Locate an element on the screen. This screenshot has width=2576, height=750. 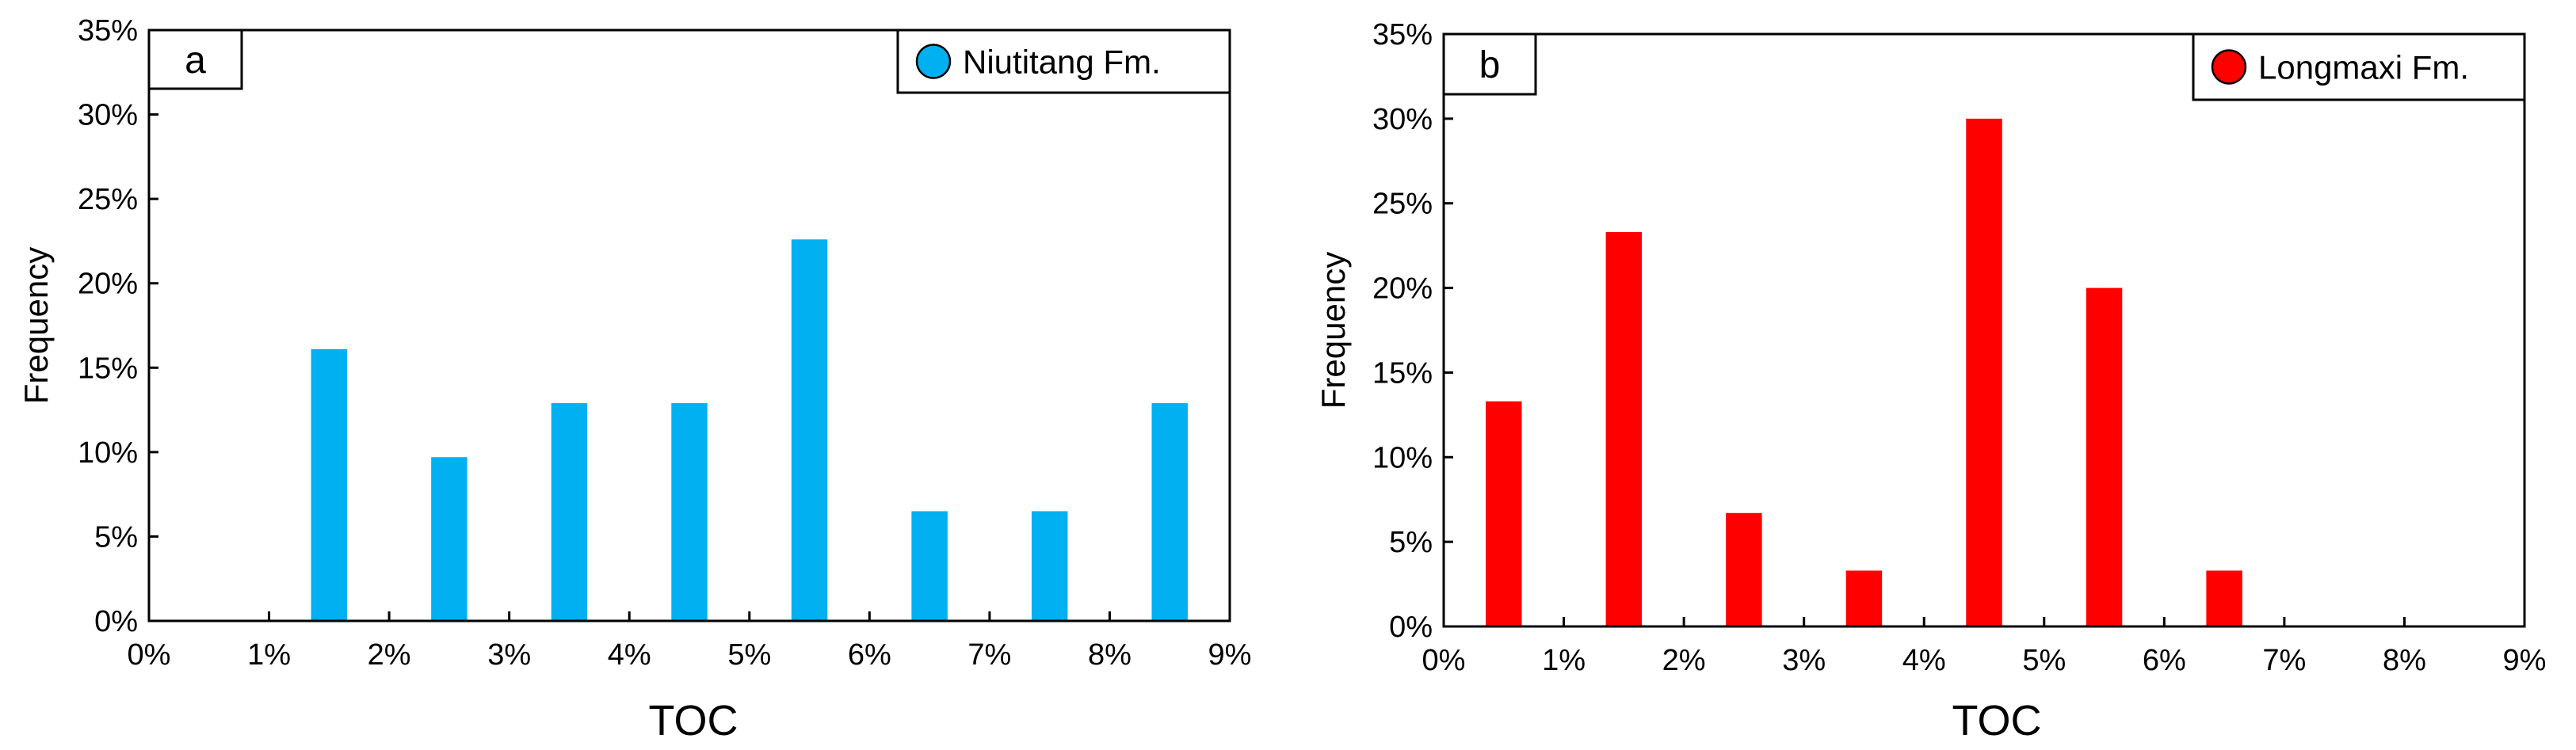
y-tick-label-a-6: 30% is located at coordinates (108, 115).